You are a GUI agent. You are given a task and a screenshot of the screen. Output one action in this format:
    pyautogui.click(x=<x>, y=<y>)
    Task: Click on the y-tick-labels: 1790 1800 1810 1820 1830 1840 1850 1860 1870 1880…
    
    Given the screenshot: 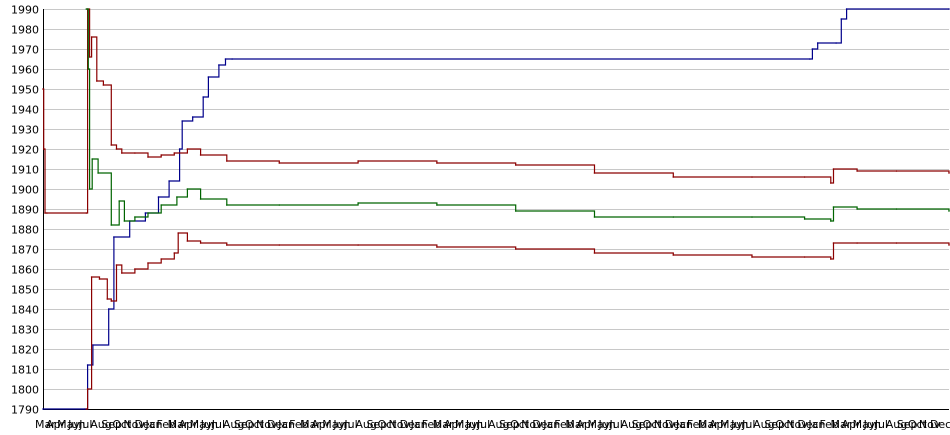 What is the action you would take?
    pyautogui.click(x=25, y=210)
    